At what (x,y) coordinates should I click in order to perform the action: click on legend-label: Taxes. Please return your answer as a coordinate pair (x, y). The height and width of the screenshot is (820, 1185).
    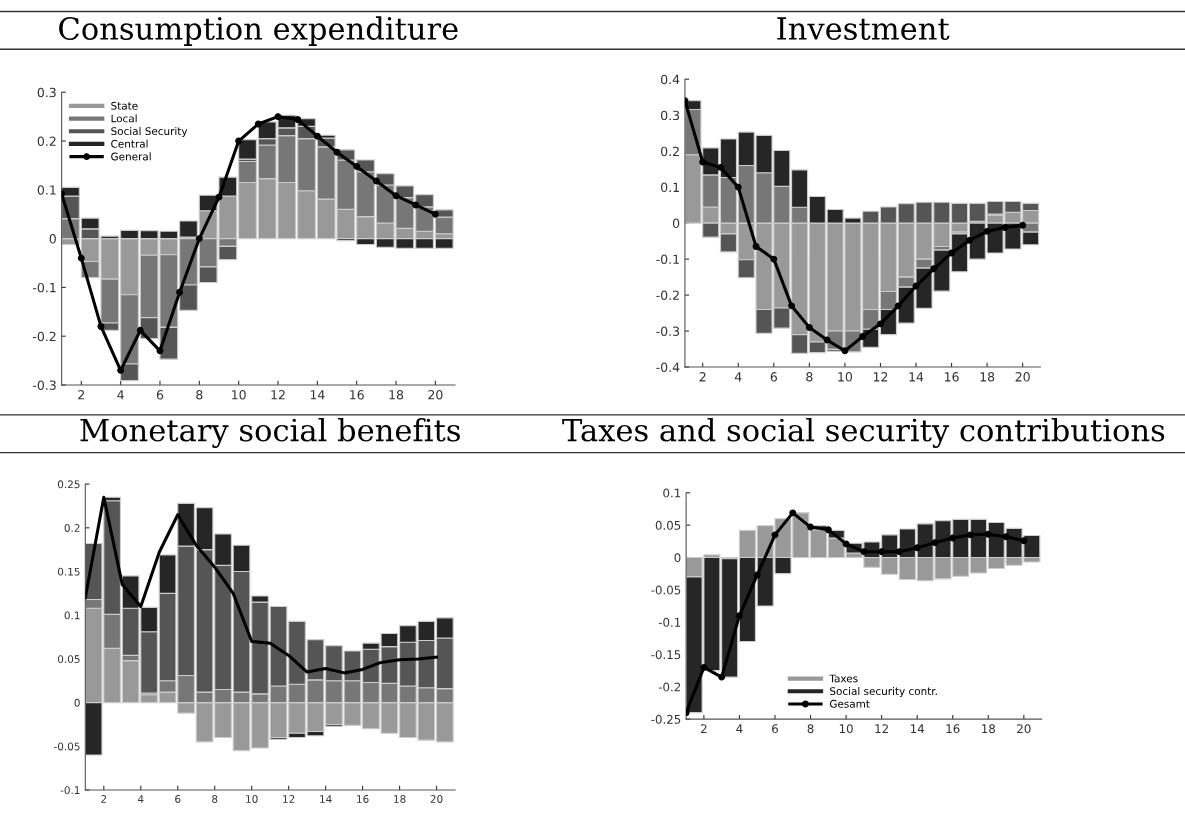
    Looking at the image, I should click on (843, 678).